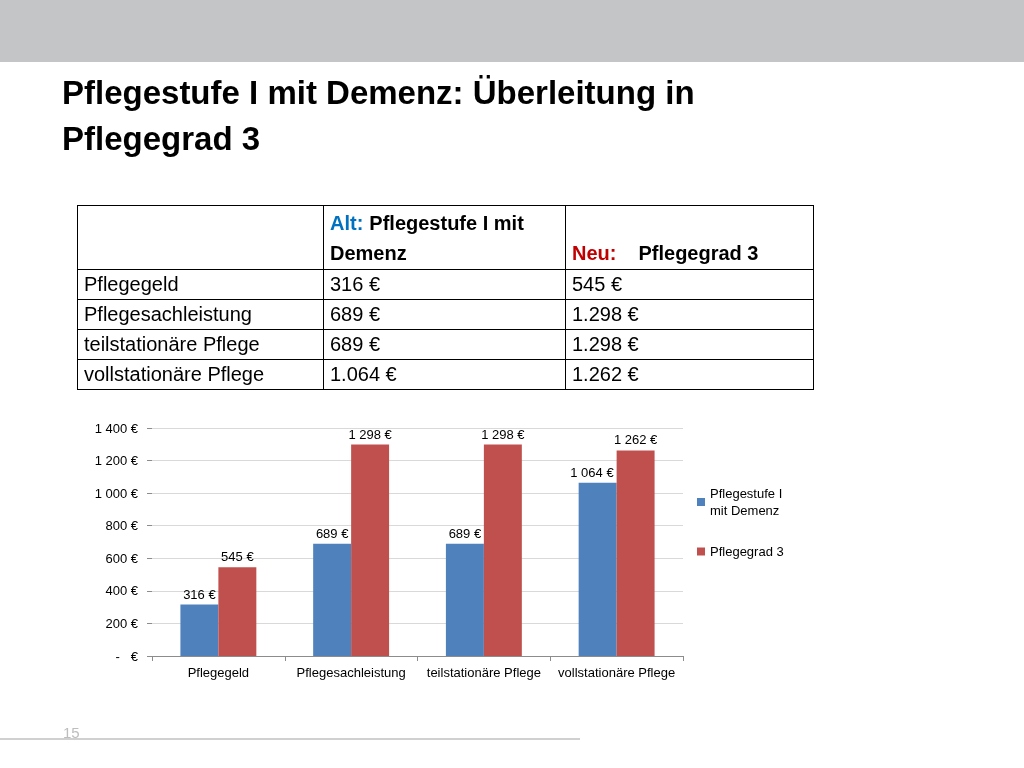 Image resolution: width=1024 pixels, height=768 pixels. What do you see at coordinates (200, 344) in the screenshot?
I see `category-label: teilstationäre Pflege` at bounding box center [200, 344].